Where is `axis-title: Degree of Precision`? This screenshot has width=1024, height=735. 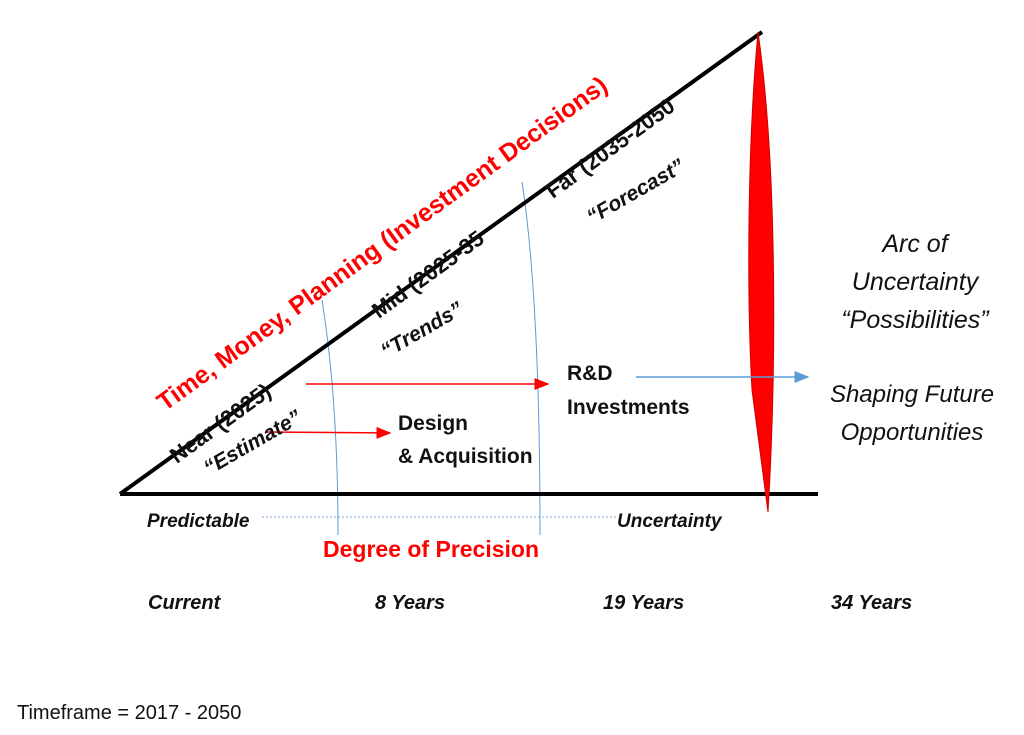 axis-title: Degree of Precision is located at coordinates (431, 549).